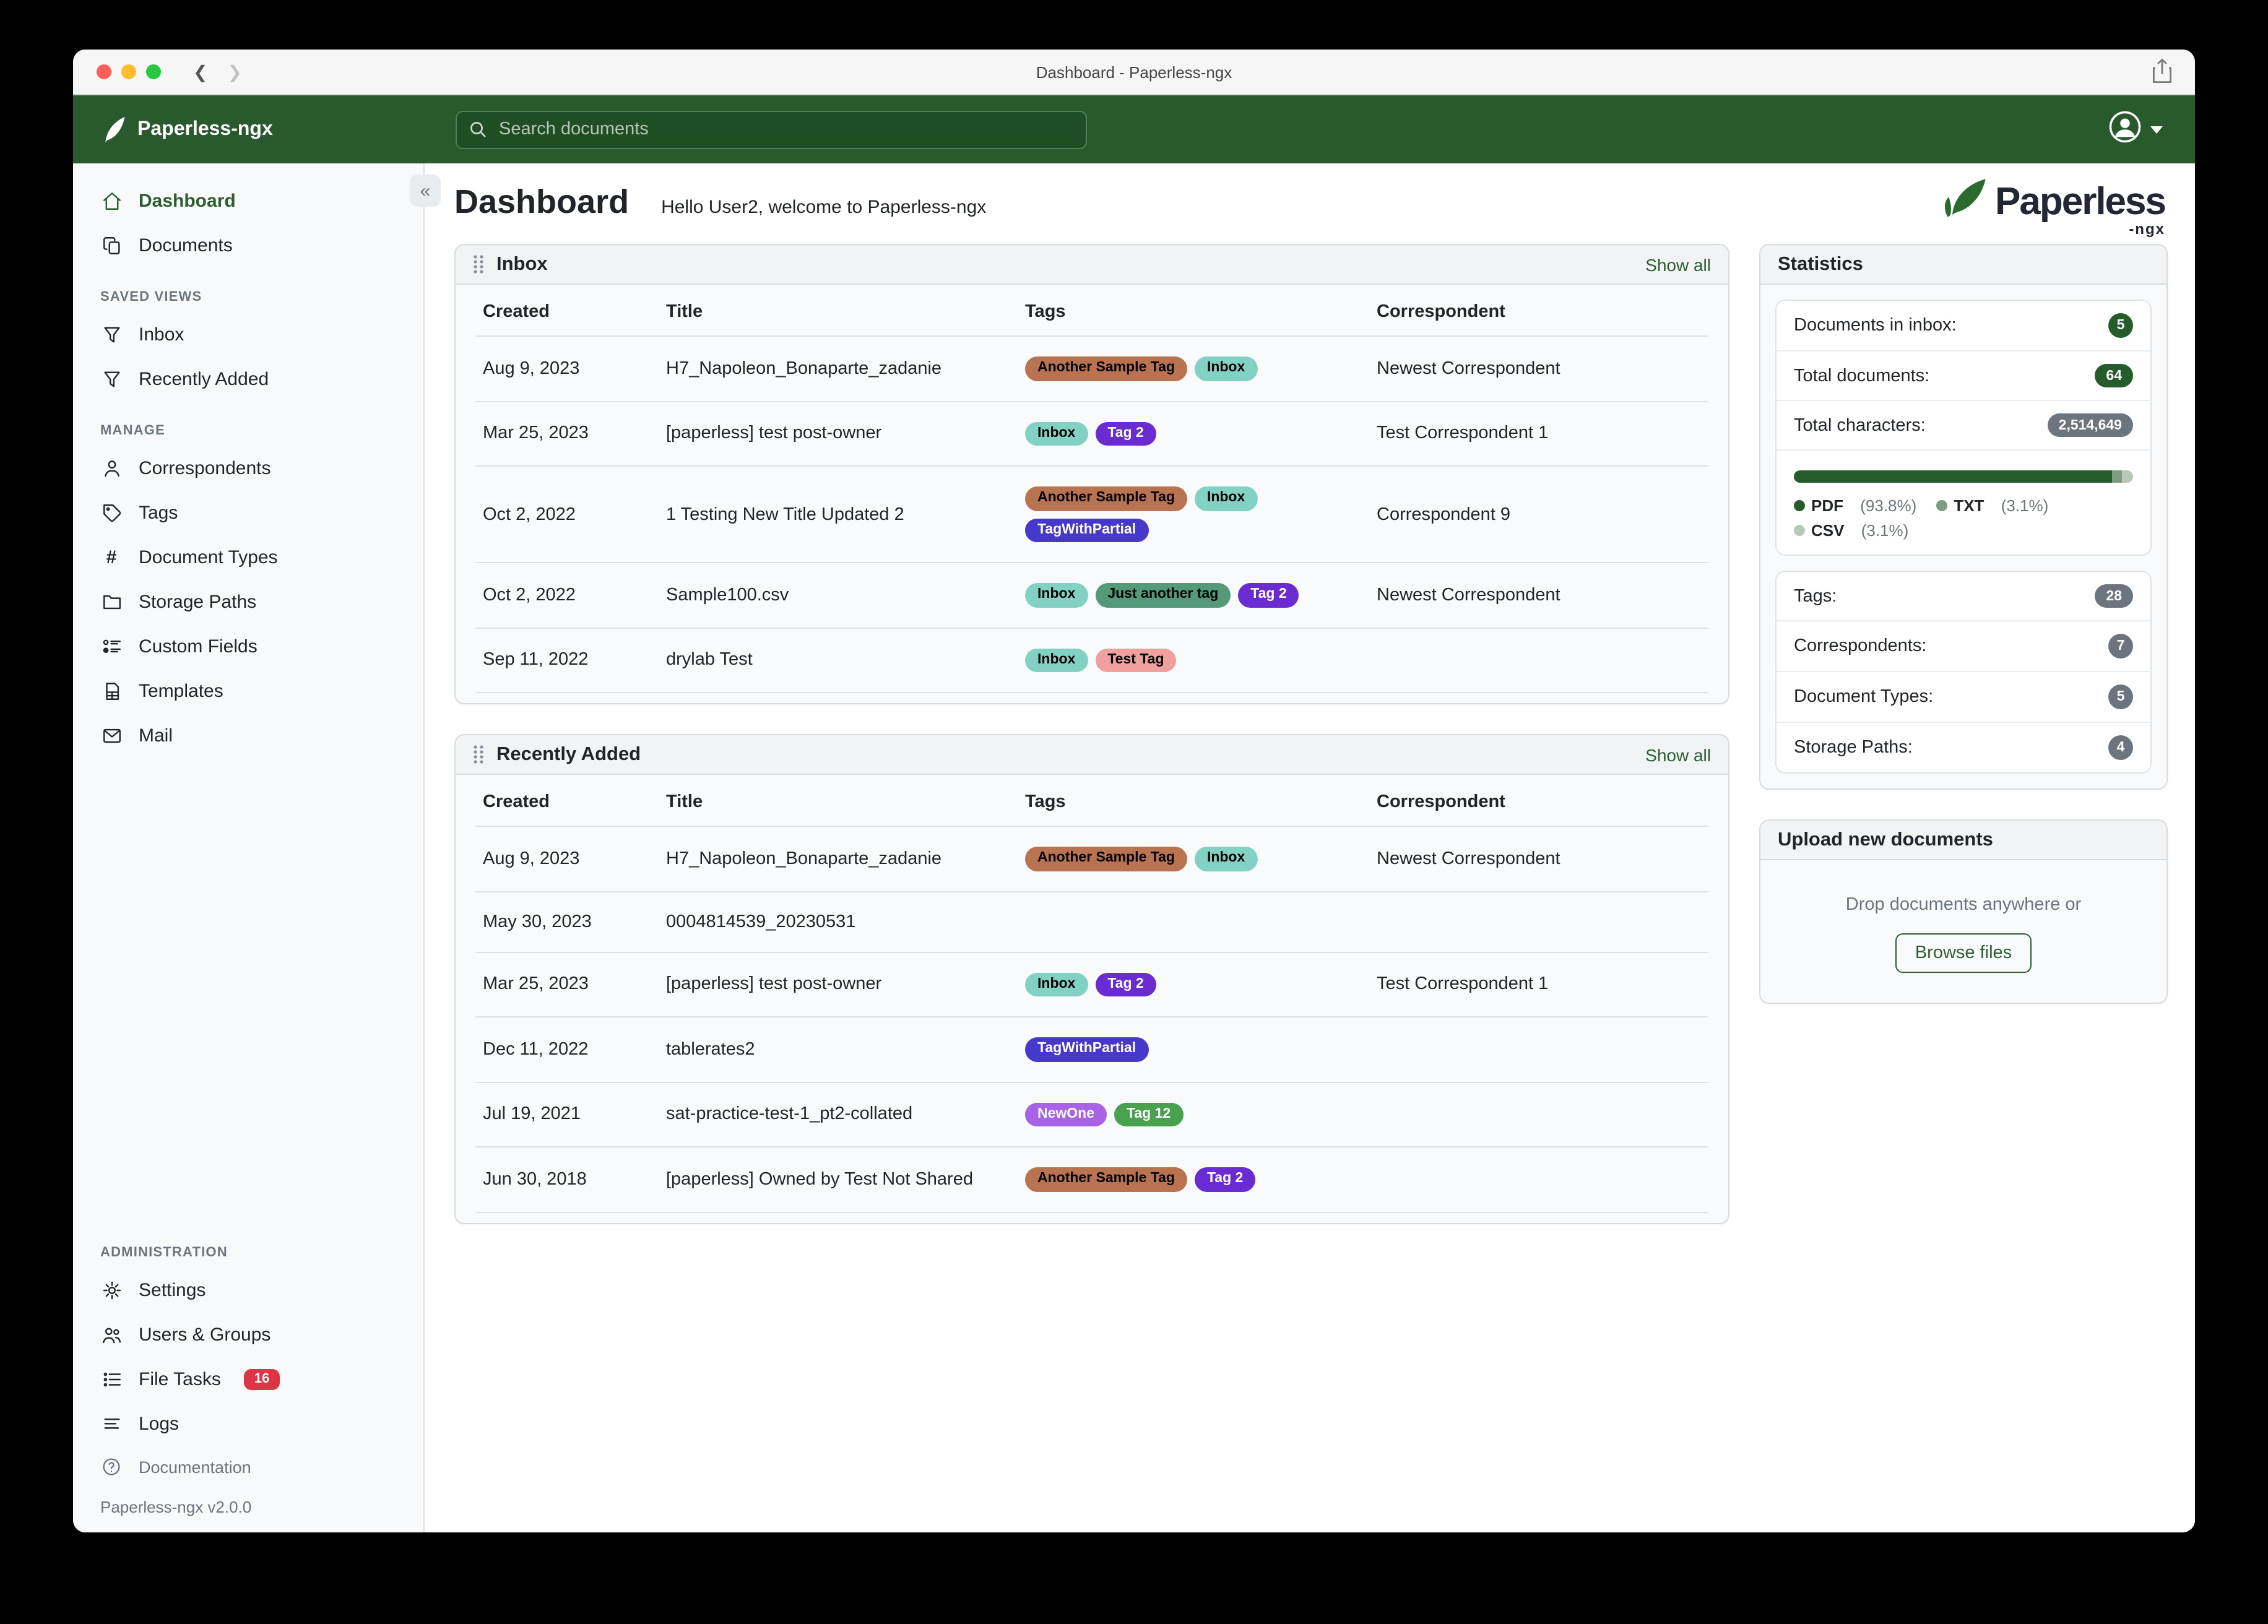 This screenshot has height=1624, width=2268. I want to click on browse-files-button: Browse files, so click(1963, 953).